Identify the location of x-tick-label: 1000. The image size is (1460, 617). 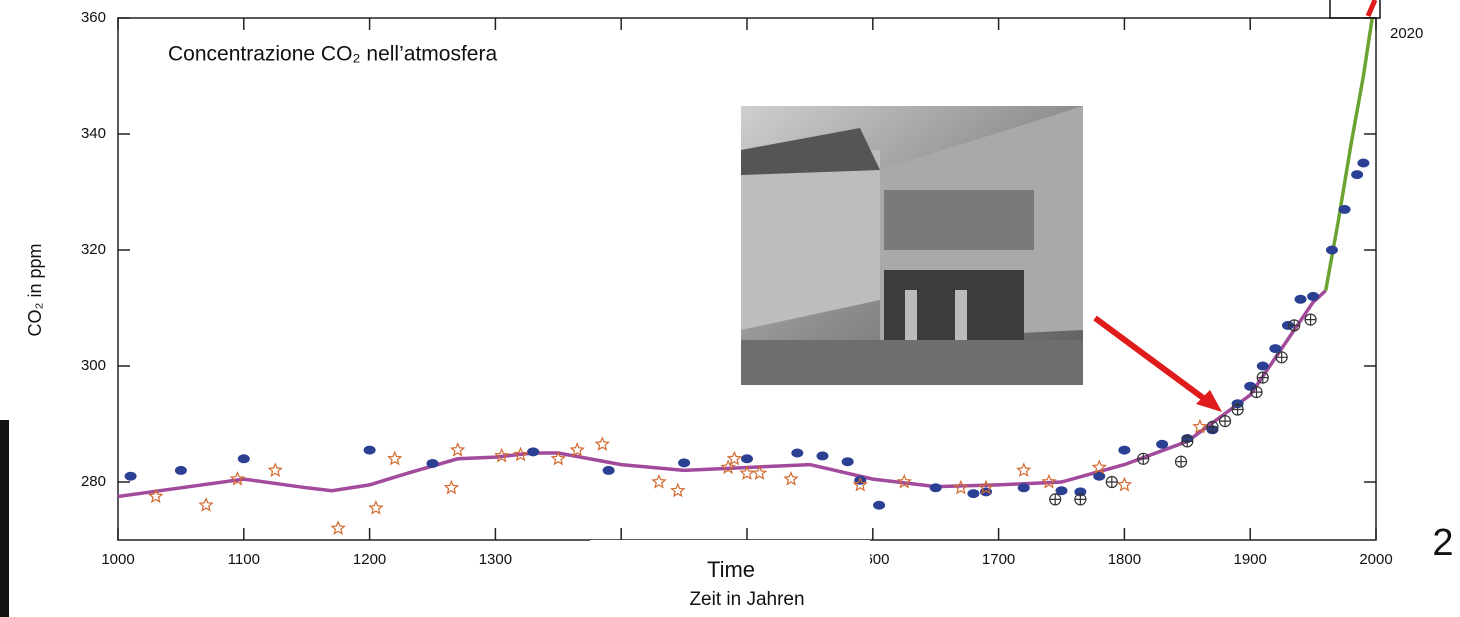
(117, 559).